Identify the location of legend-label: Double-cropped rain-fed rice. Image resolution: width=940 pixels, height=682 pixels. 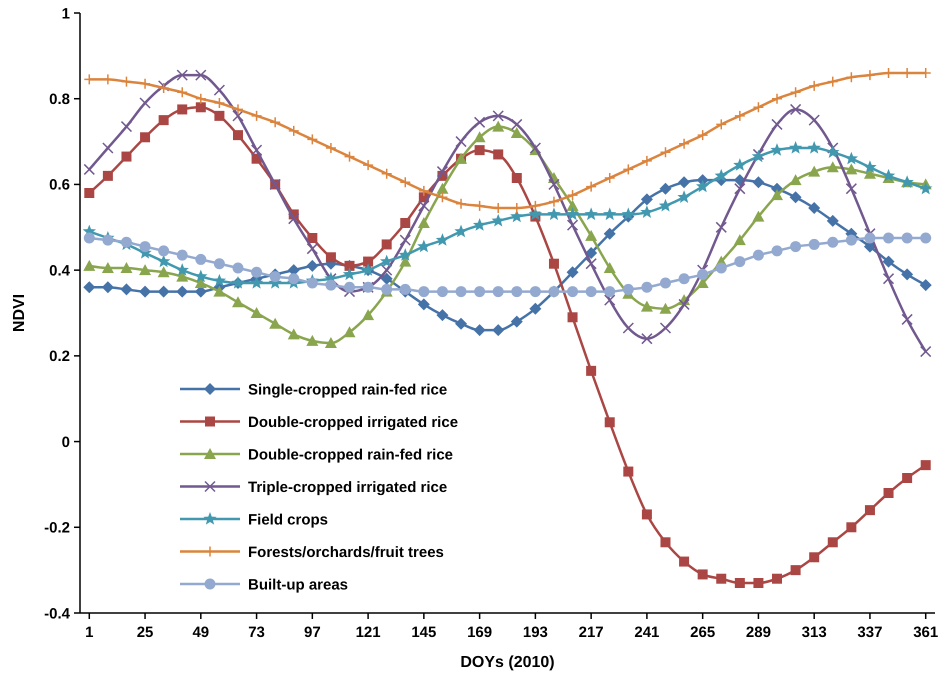
(351, 455).